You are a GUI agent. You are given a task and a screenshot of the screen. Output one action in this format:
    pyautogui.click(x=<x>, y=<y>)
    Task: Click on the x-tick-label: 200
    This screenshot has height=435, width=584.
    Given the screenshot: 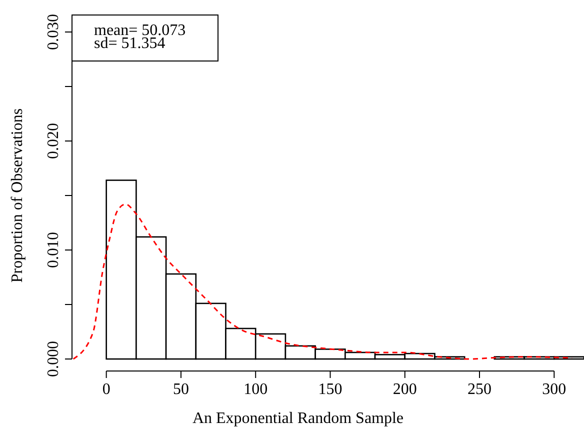 What is the action you would take?
    pyautogui.click(x=404, y=389)
    